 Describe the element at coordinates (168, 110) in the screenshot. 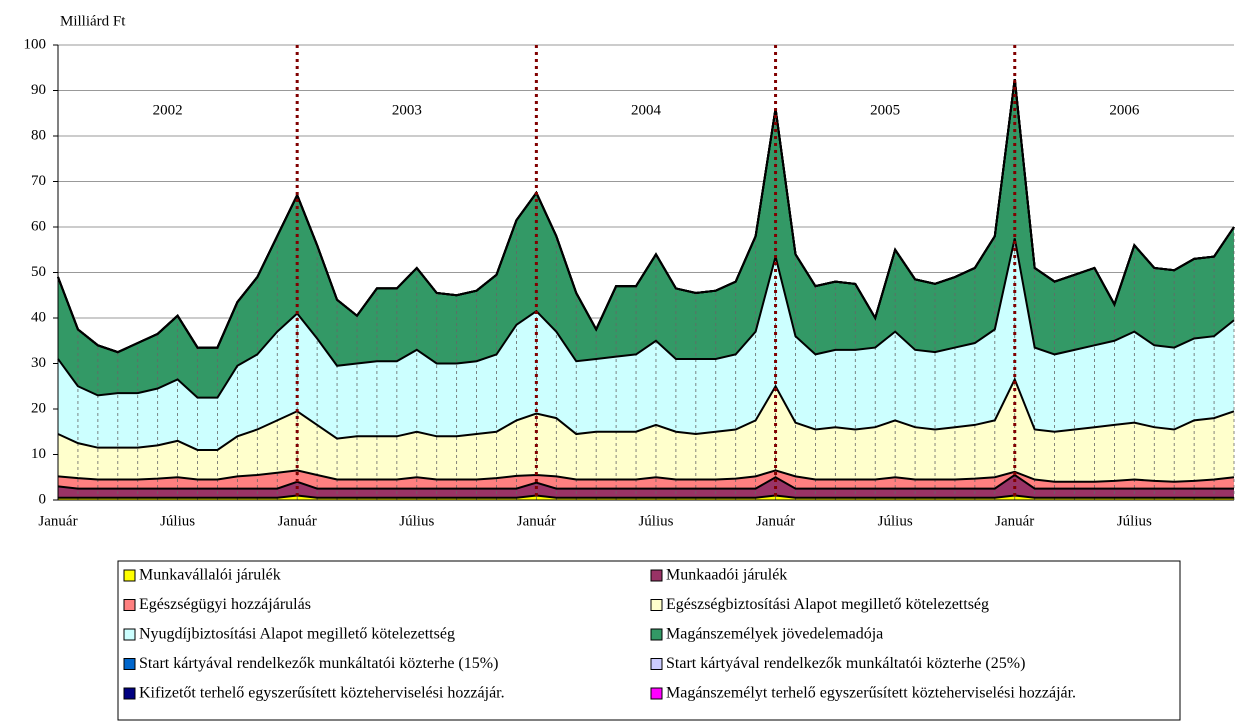

I see `year-label: 2002` at that location.